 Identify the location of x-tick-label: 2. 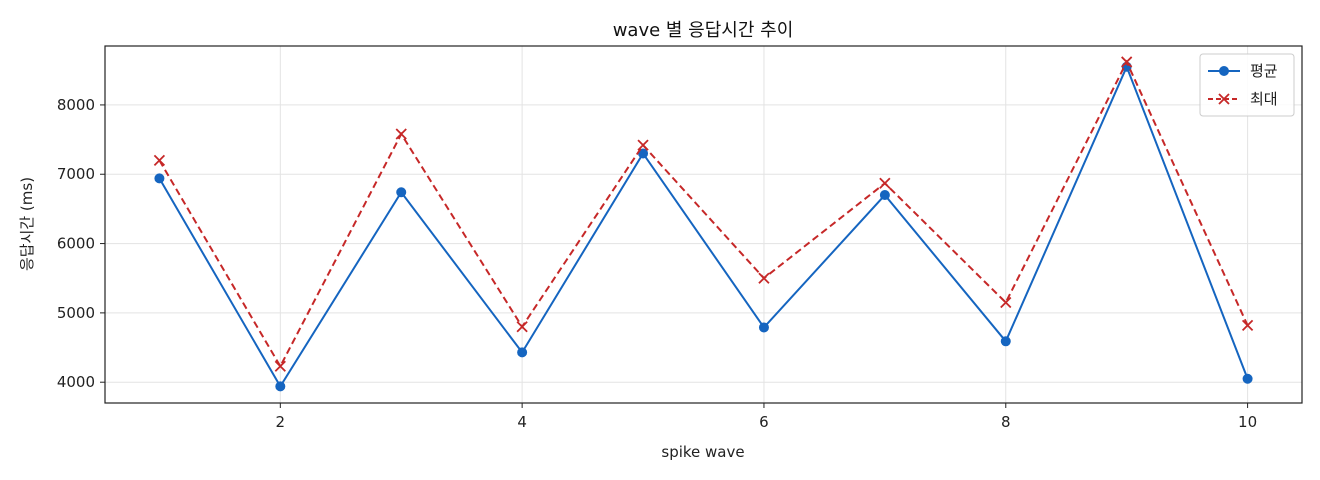
(281, 422).